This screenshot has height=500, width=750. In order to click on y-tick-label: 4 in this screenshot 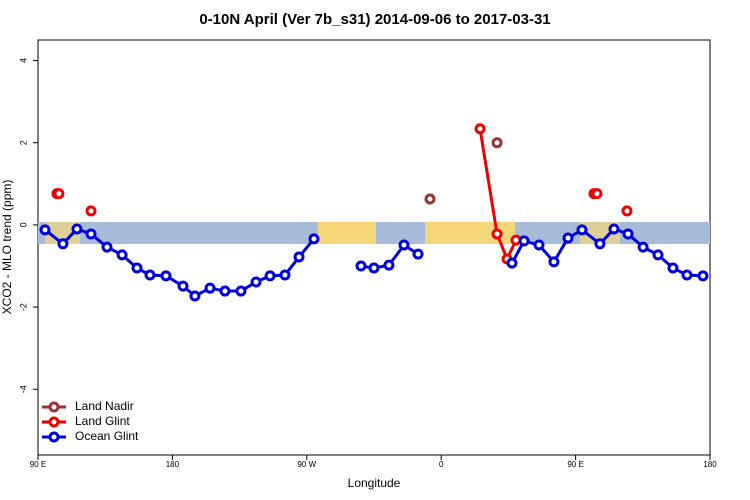, I will do `click(23, 60)`.